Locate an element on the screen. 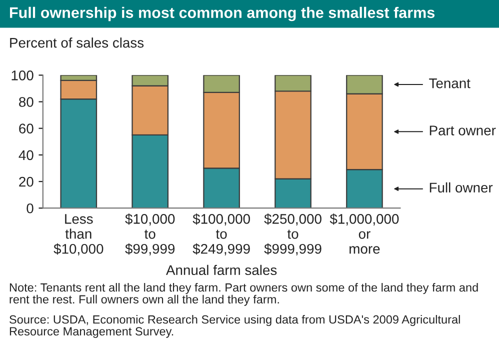 This screenshot has height=348, width=499. y-tick-label: 0 is located at coordinates (30, 208).